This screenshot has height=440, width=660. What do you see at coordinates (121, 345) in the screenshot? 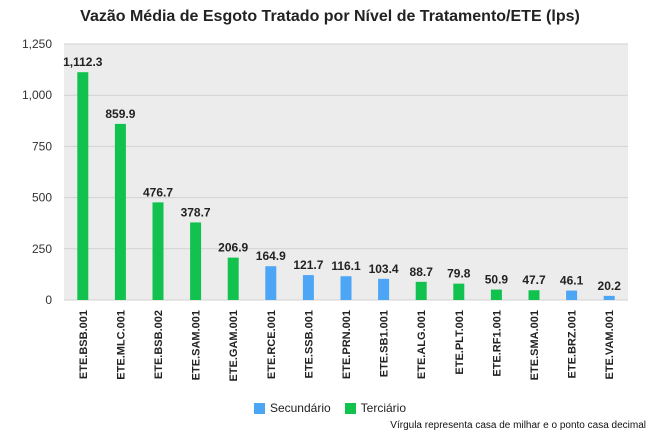
I see `x-tick-label: ETE.MLC.001` at bounding box center [121, 345].